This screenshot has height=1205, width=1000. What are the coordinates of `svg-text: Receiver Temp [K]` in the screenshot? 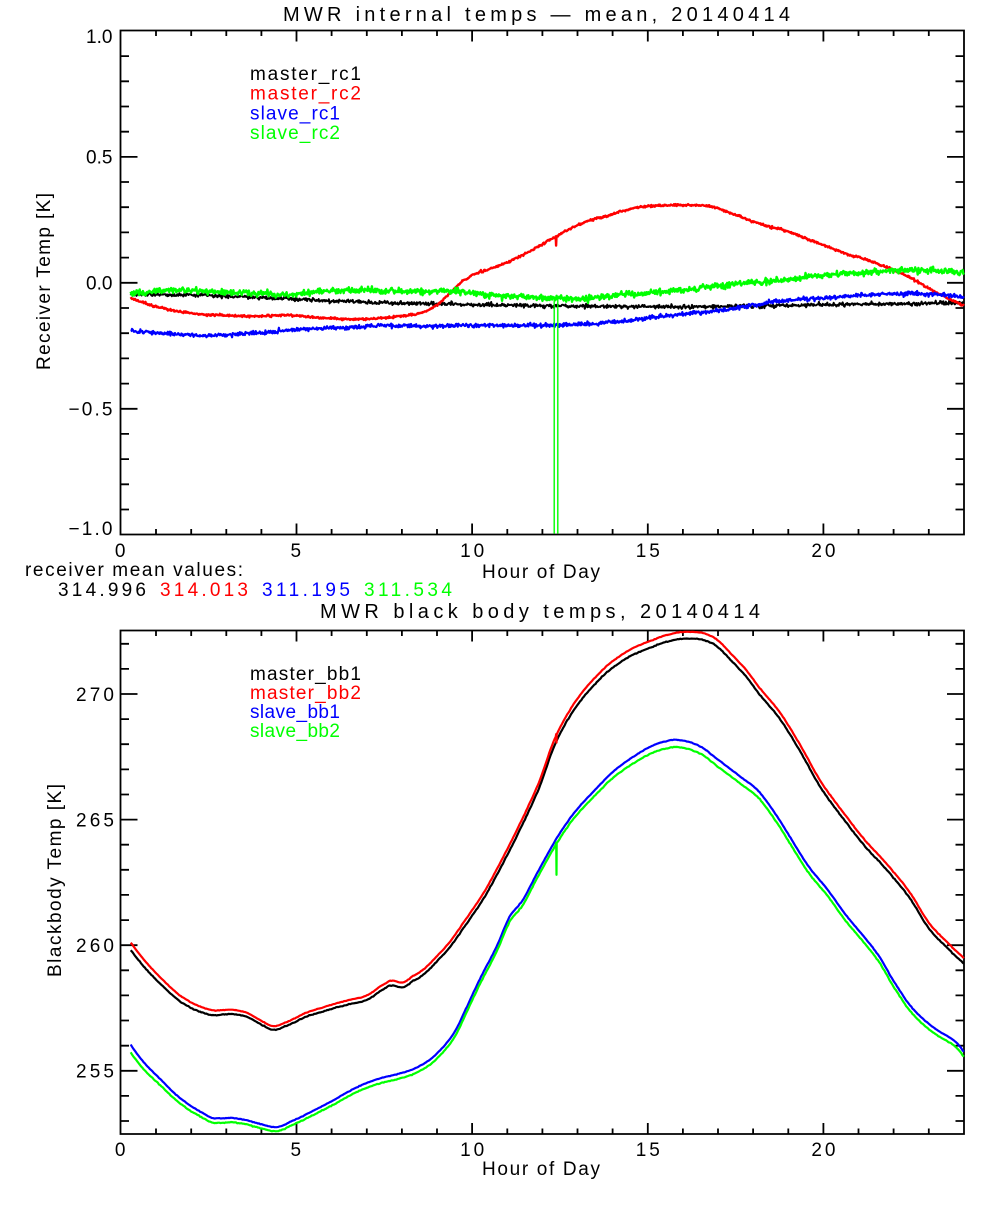 It's located at (44, 281).